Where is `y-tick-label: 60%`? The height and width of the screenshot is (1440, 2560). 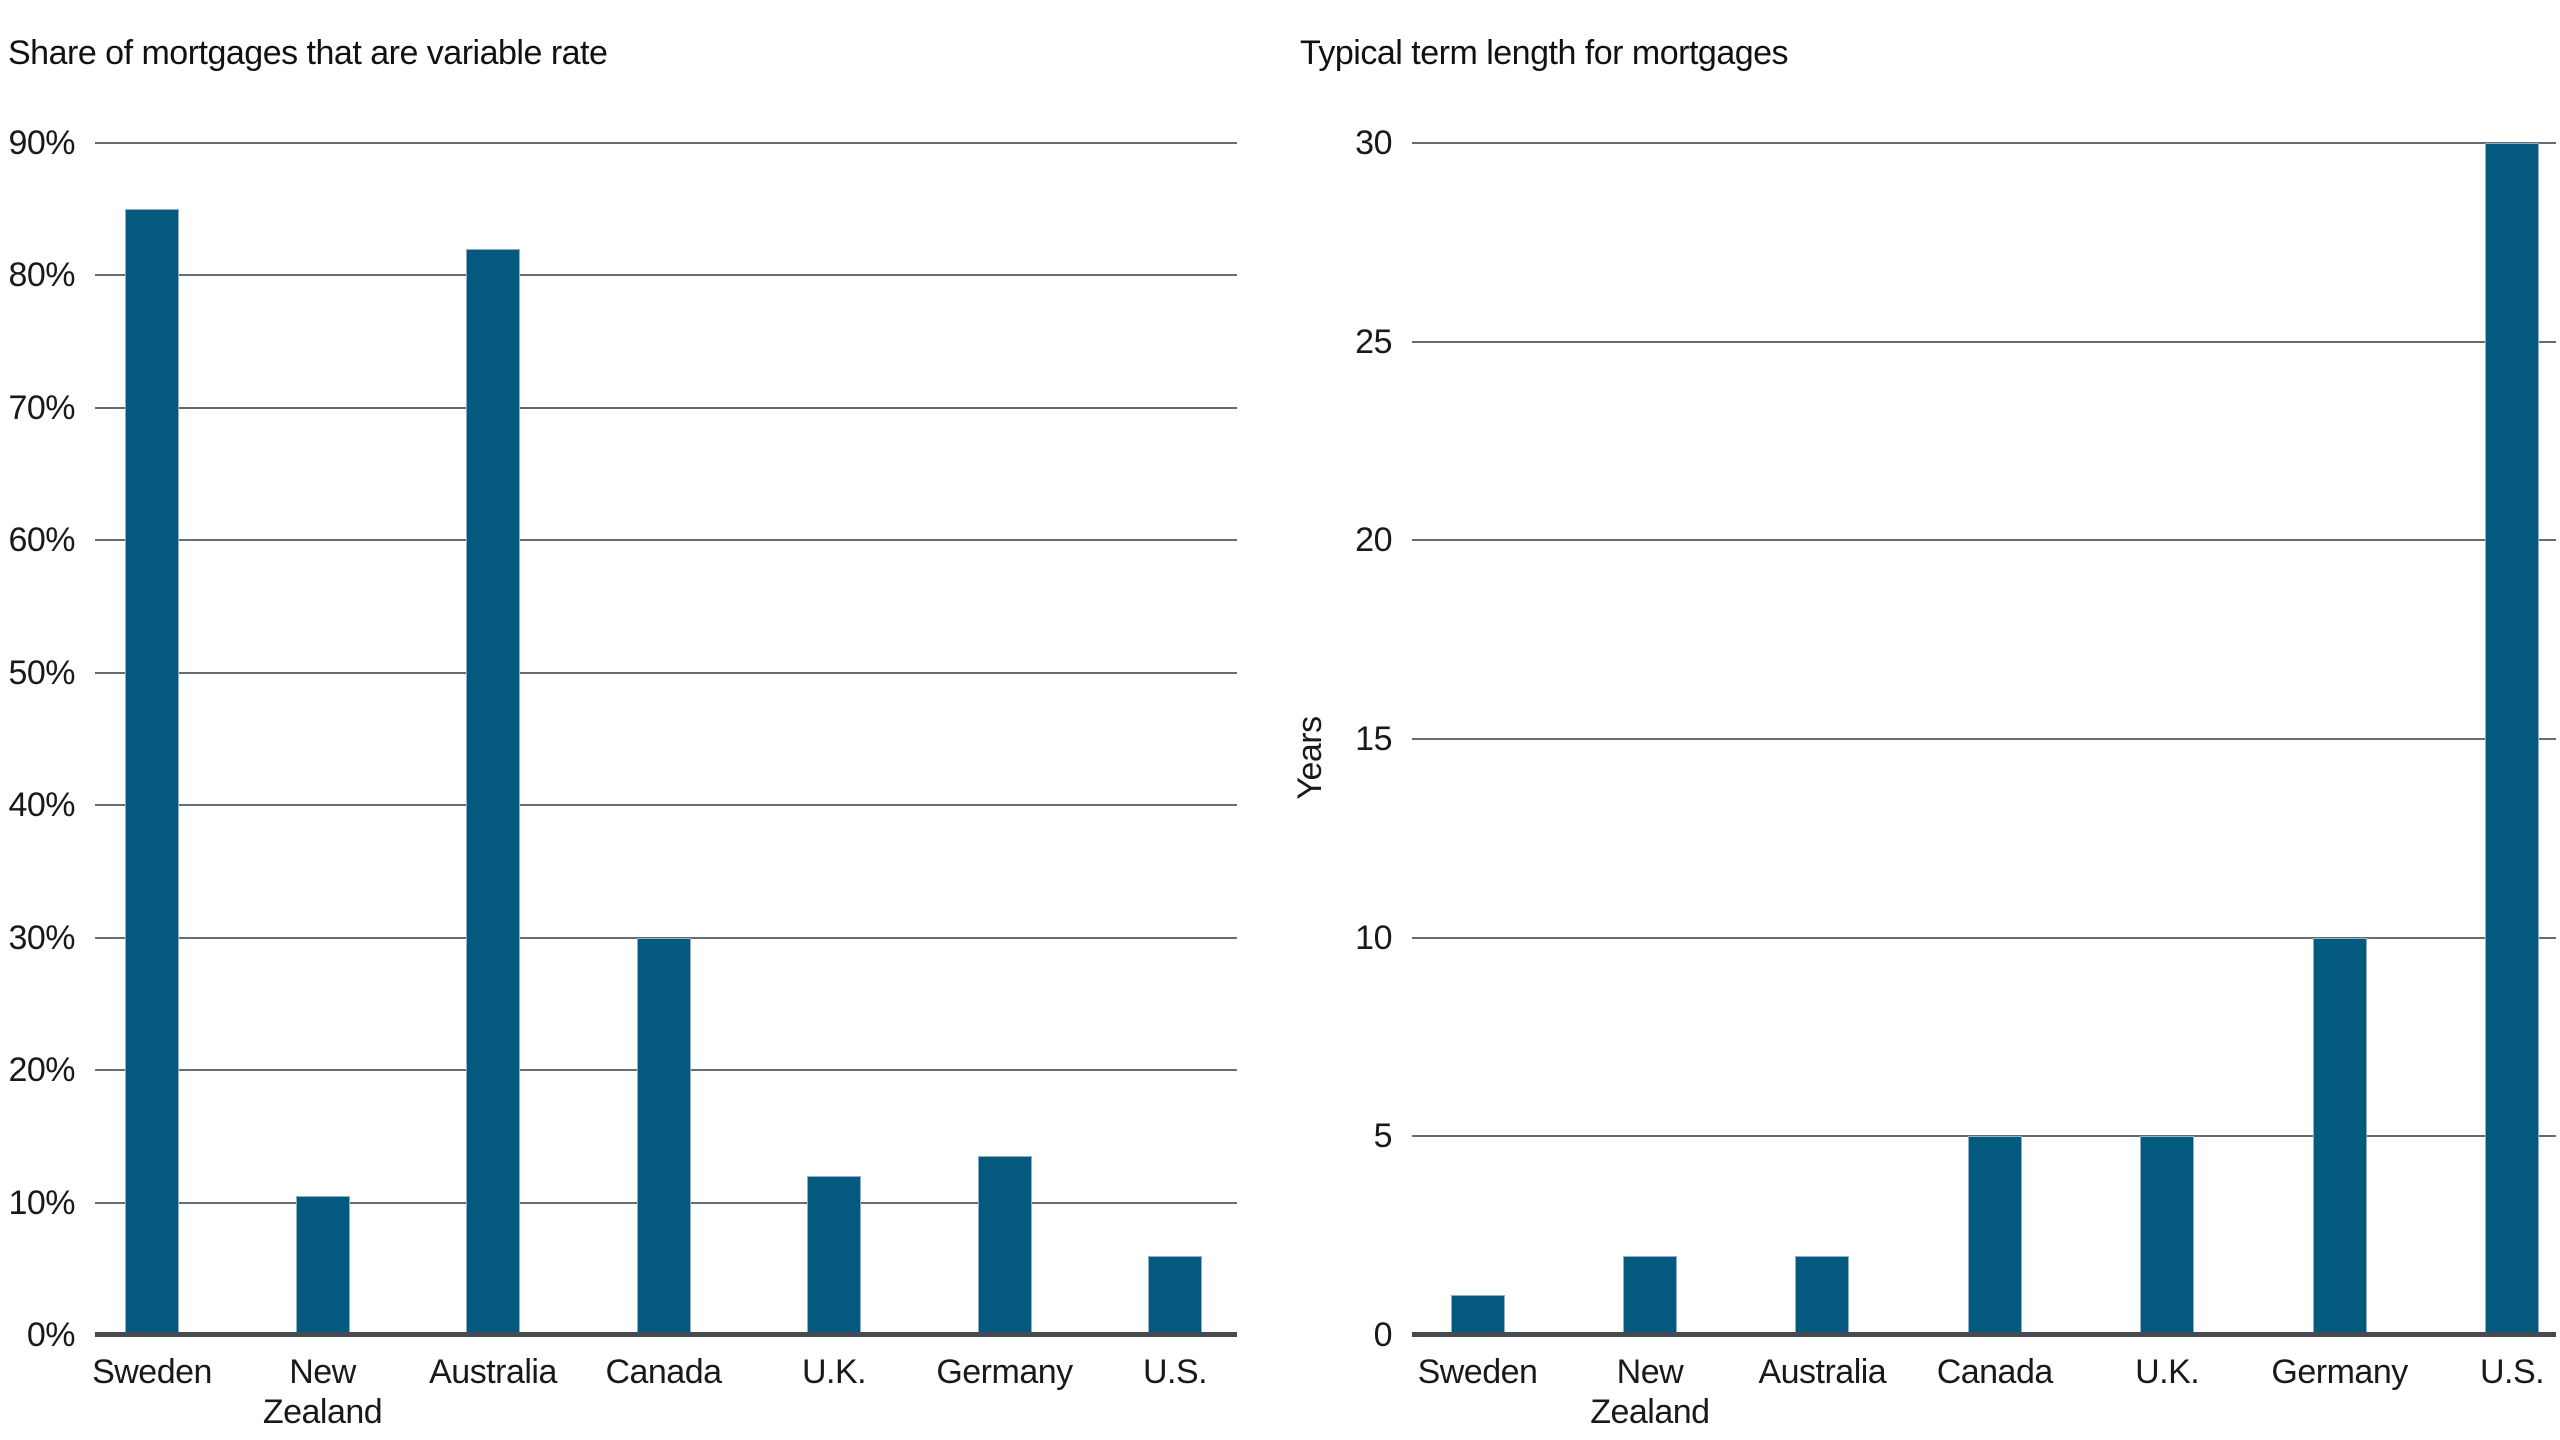
y-tick-label: 60% is located at coordinates (41, 540).